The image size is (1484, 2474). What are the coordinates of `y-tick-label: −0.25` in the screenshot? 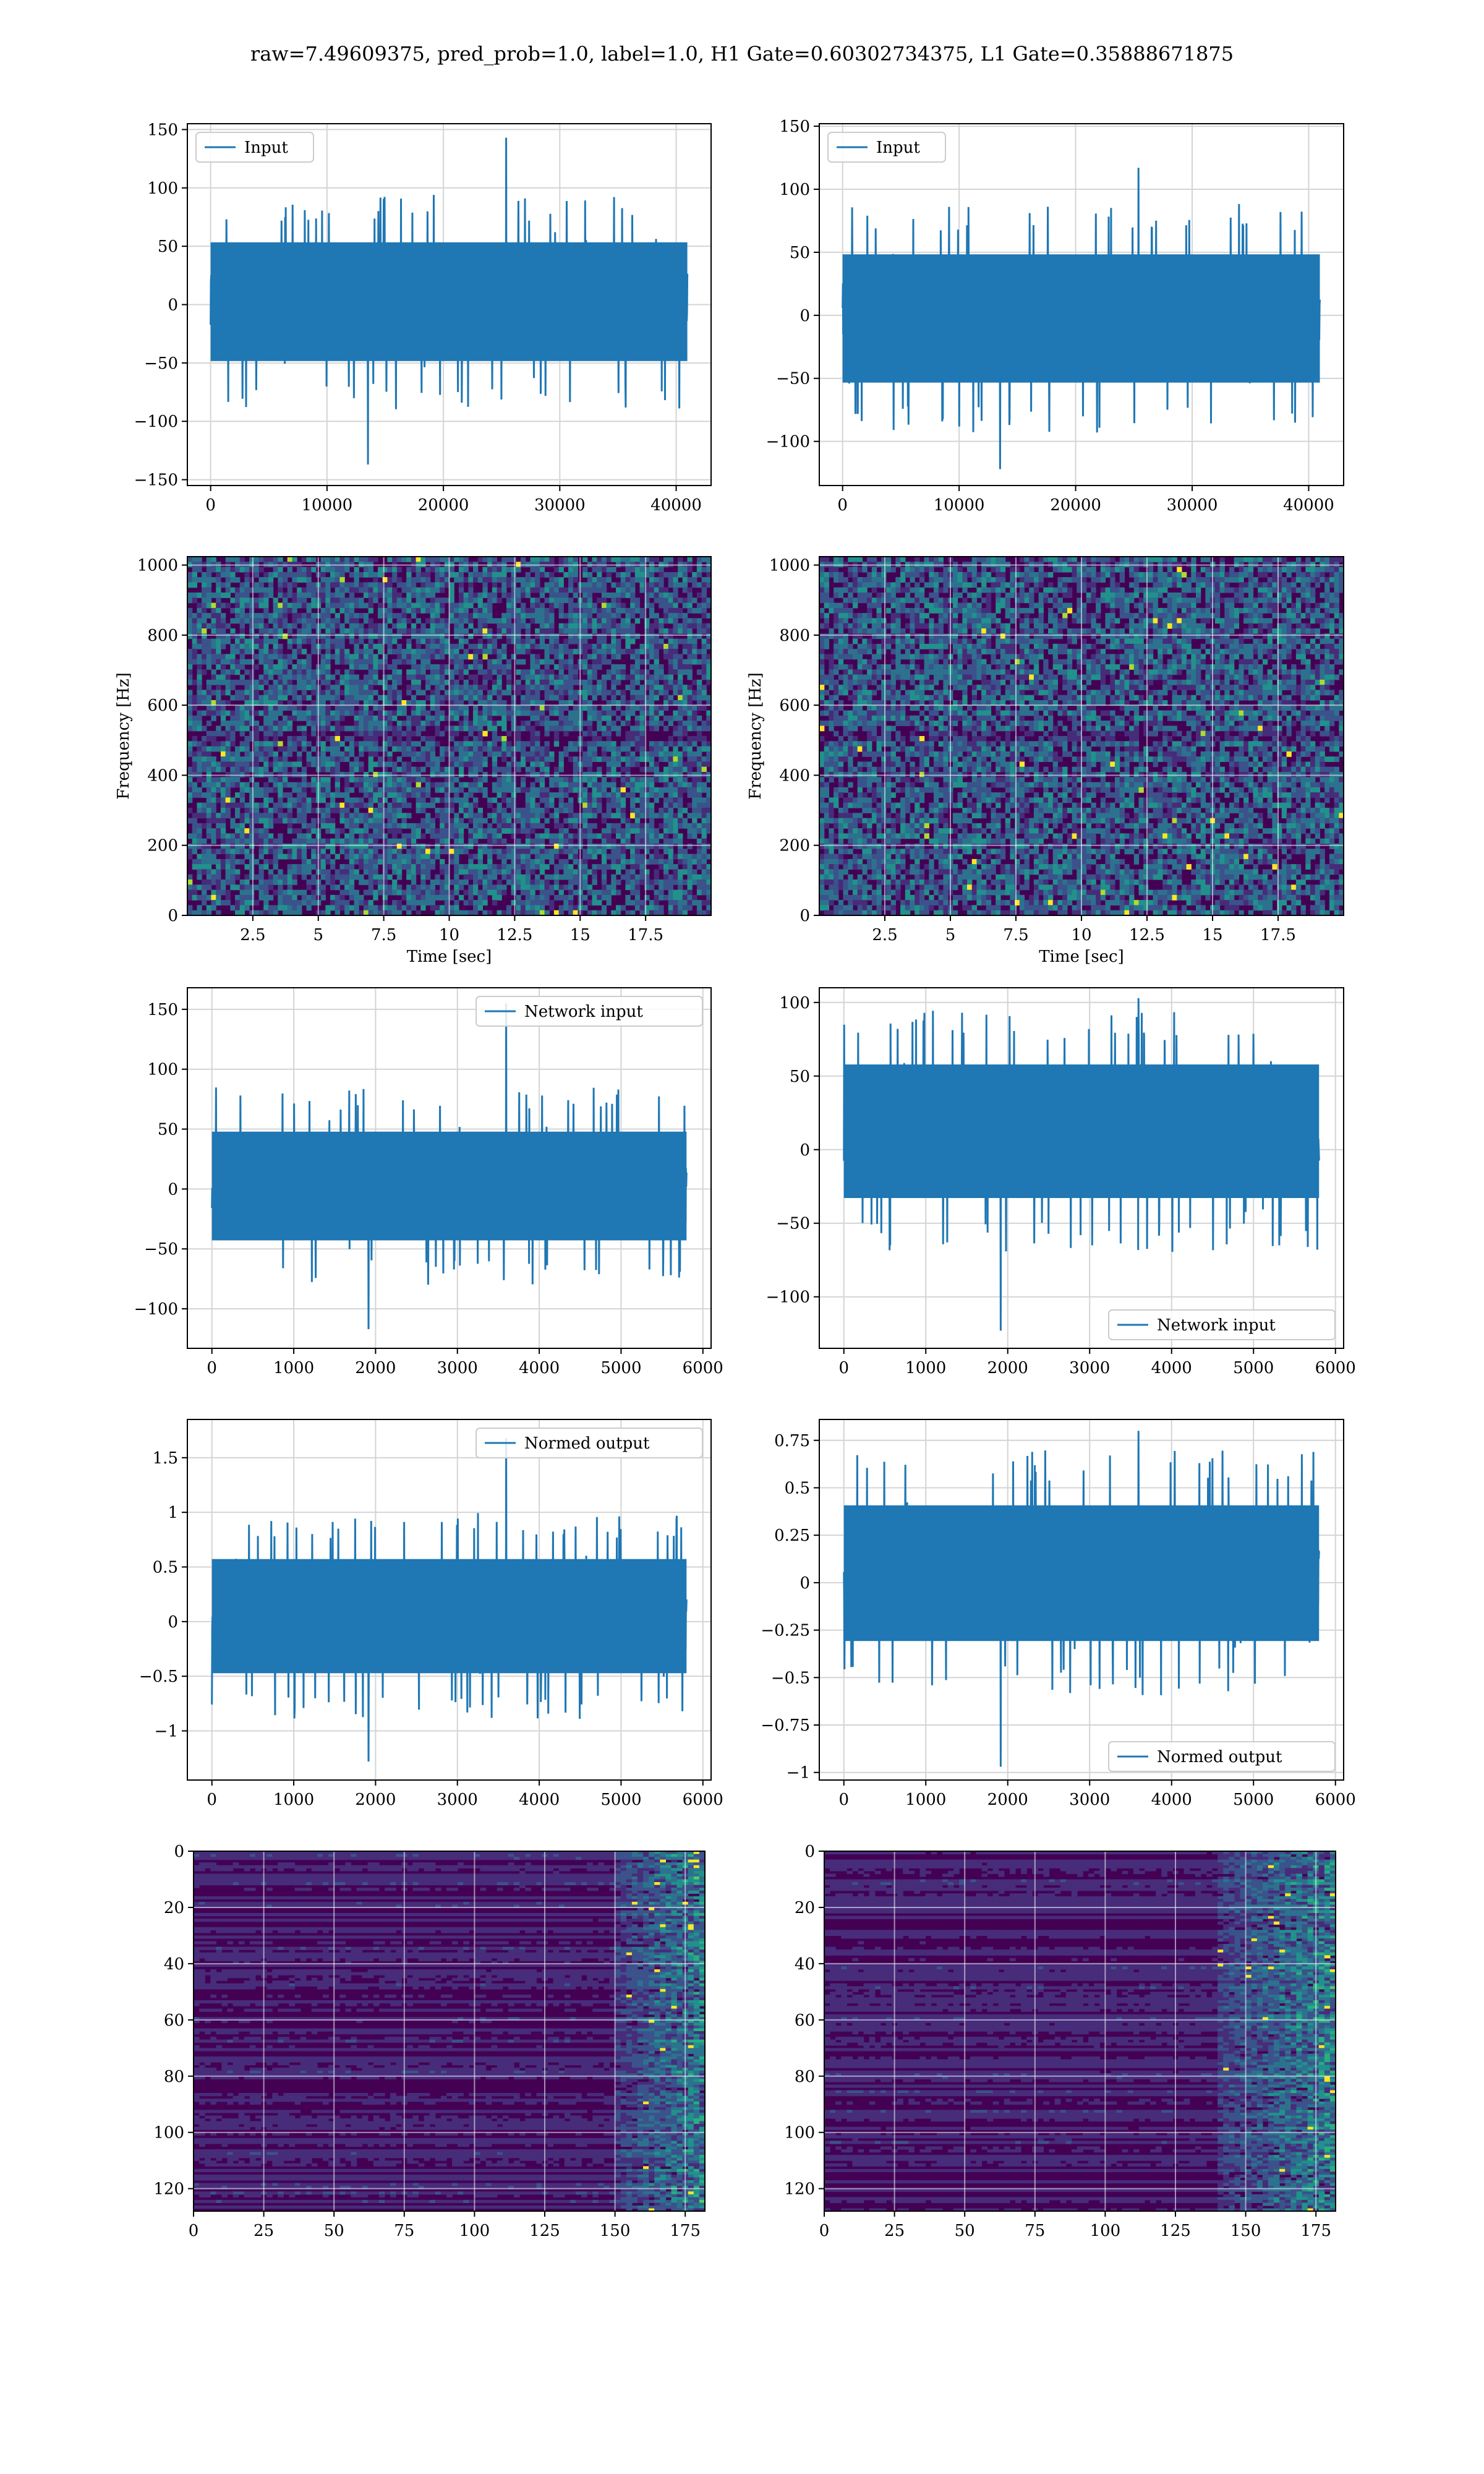 It's located at (785, 1631).